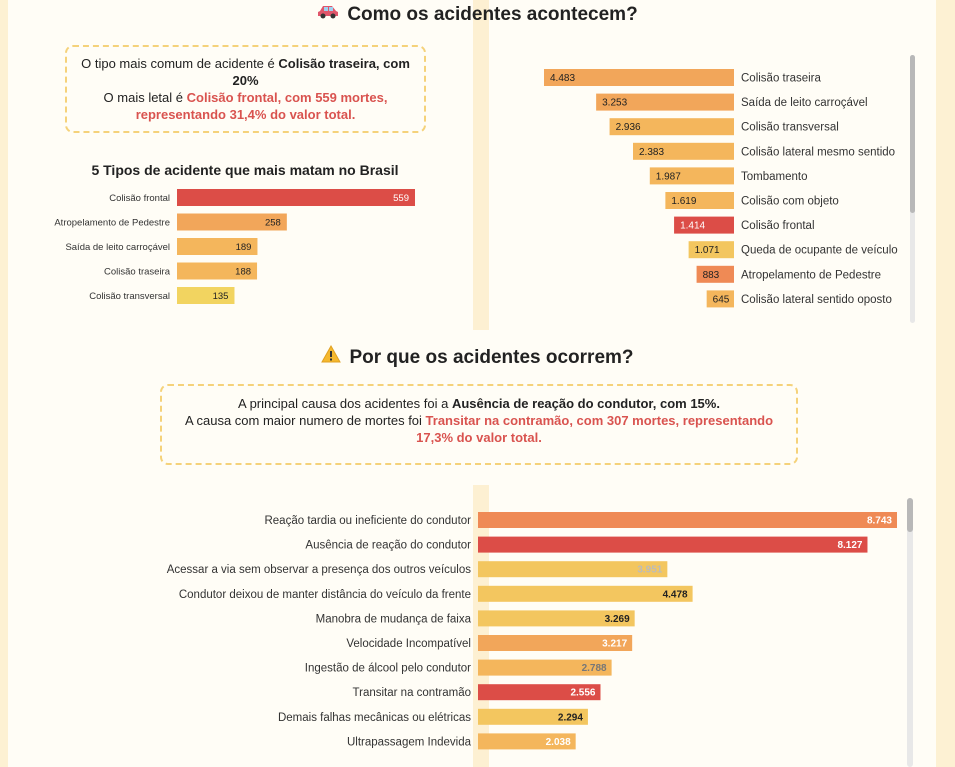 The height and width of the screenshot is (767, 955). Describe the element at coordinates (912, 134) in the screenshot. I see `chart2-scrollbar-thumb` at that location.